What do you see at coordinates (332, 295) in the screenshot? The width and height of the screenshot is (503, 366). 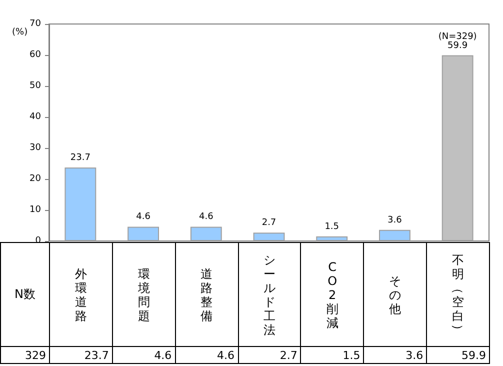 I see `x-tick-label: CO2削減` at bounding box center [332, 295].